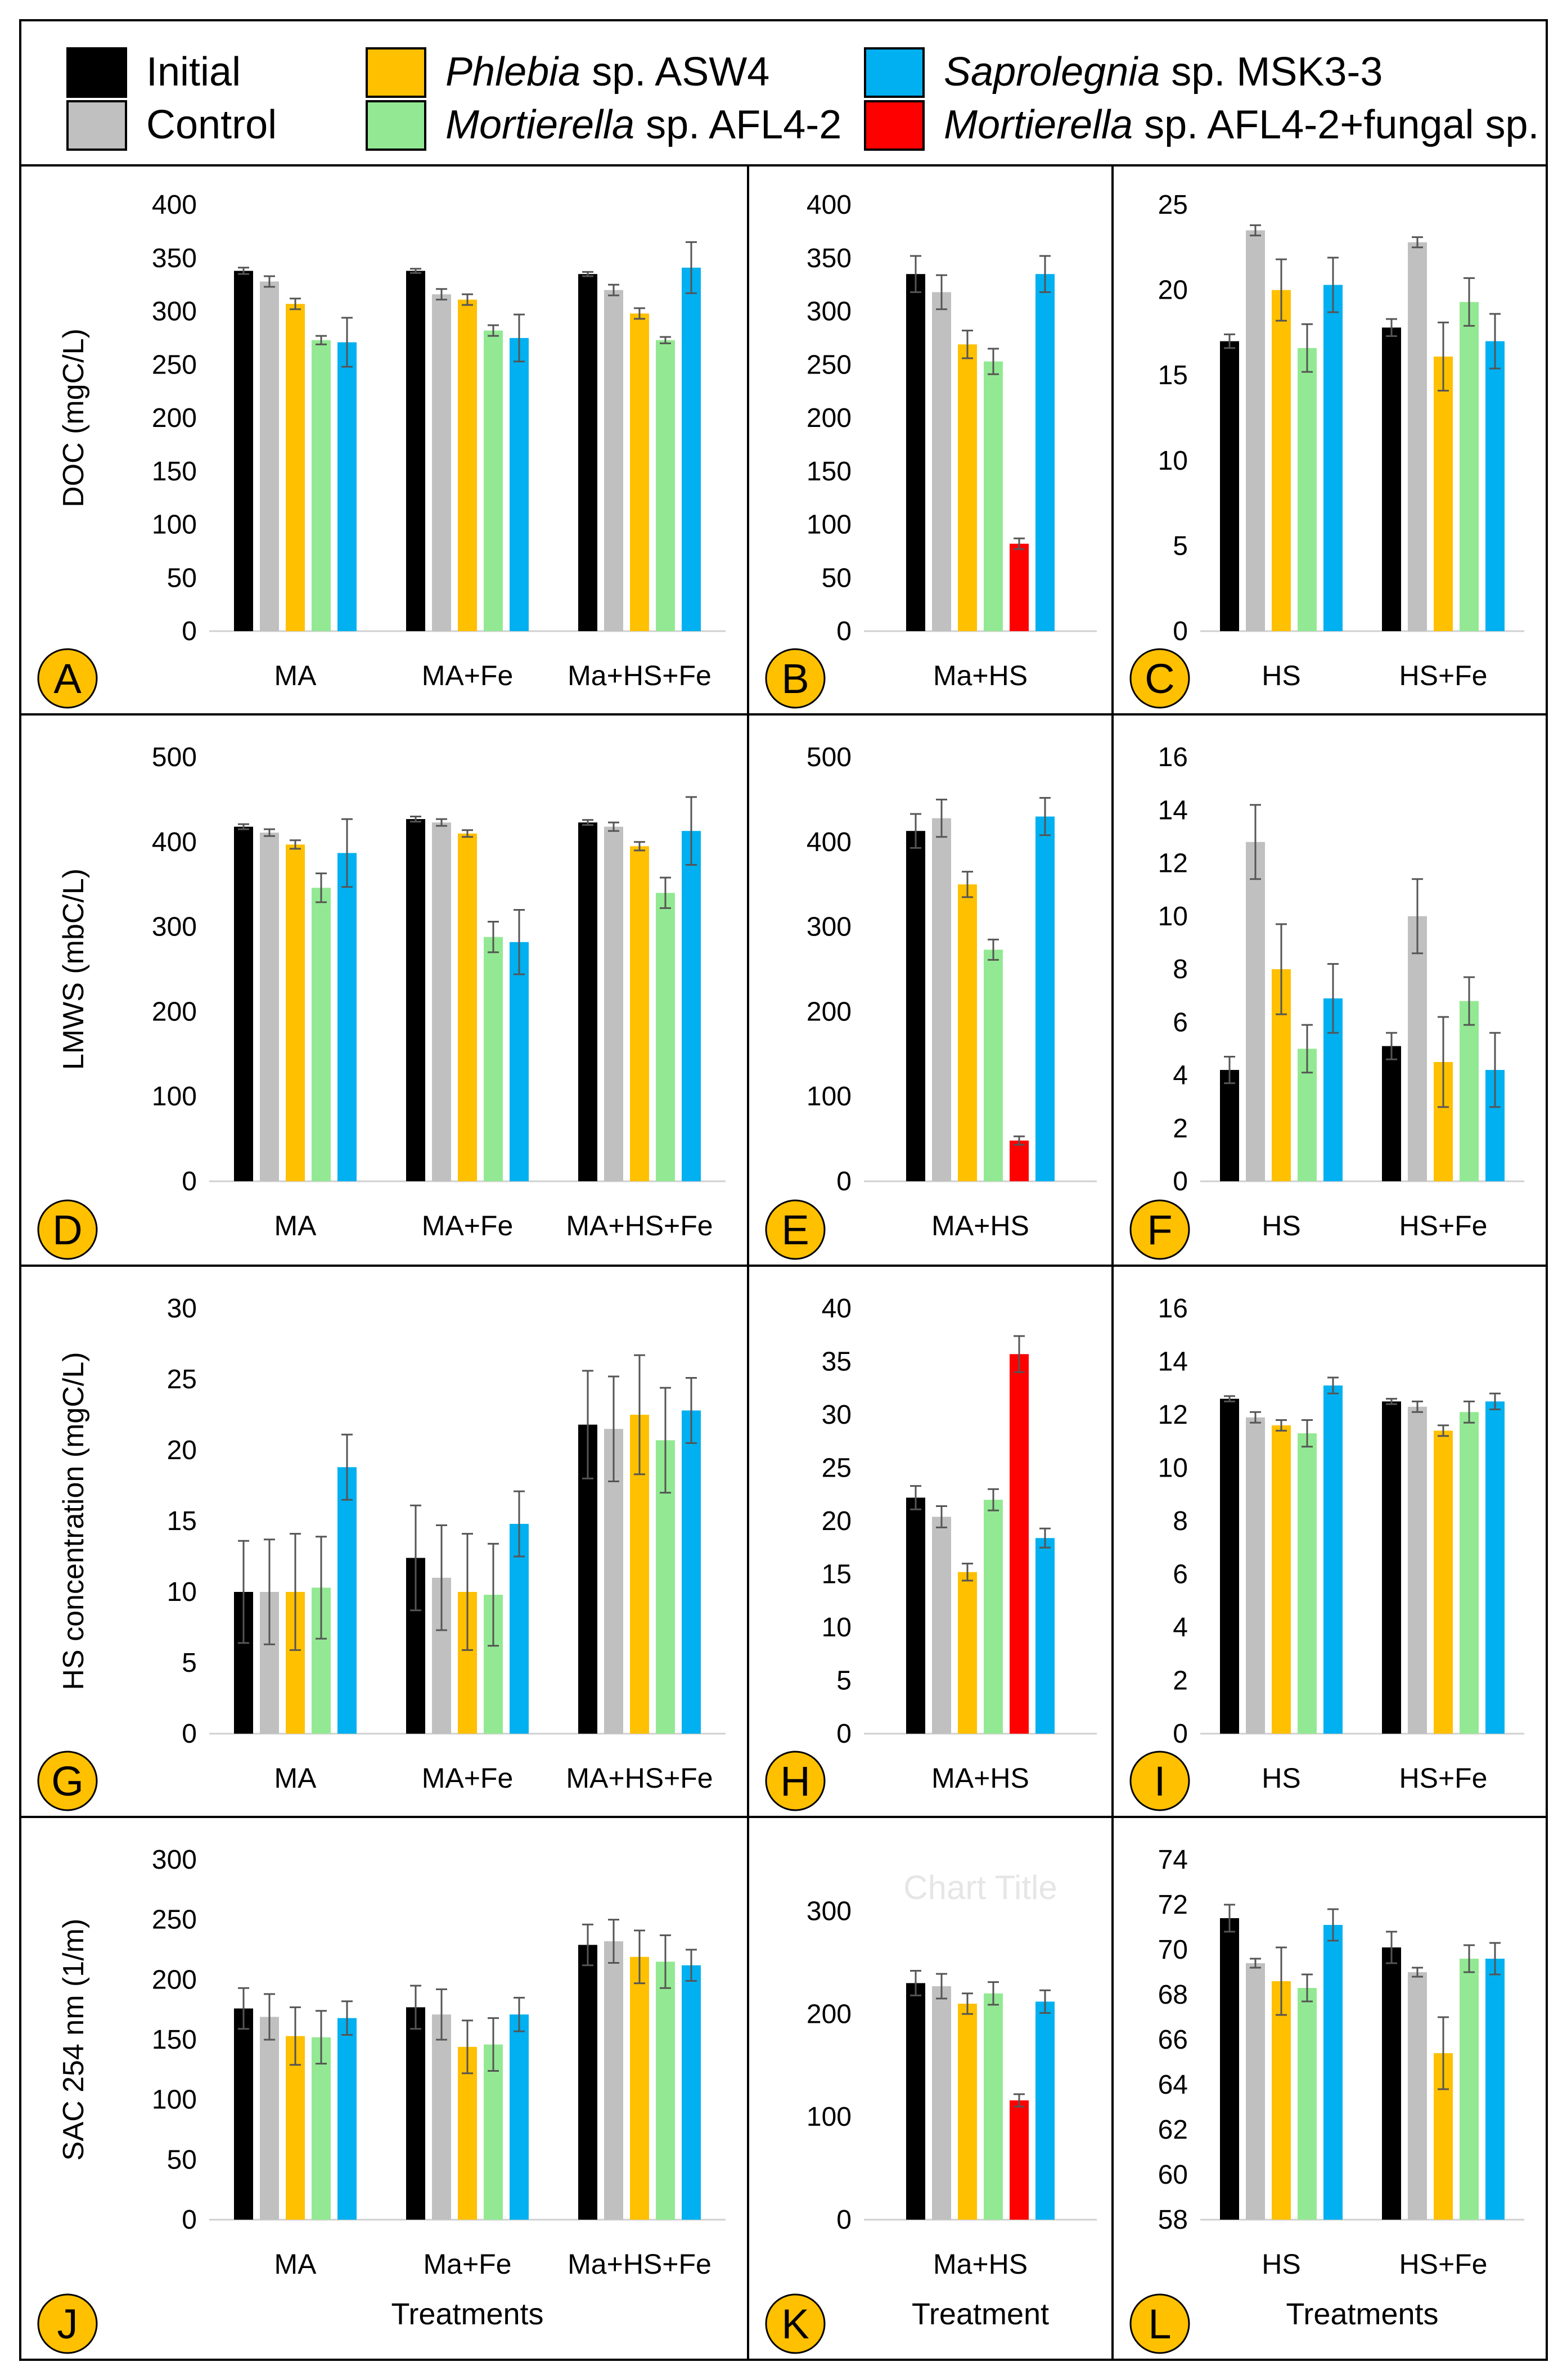  What do you see at coordinates (1180, 1022) in the screenshot?
I see `y-tick-label: 6` at bounding box center [1180, 1022].